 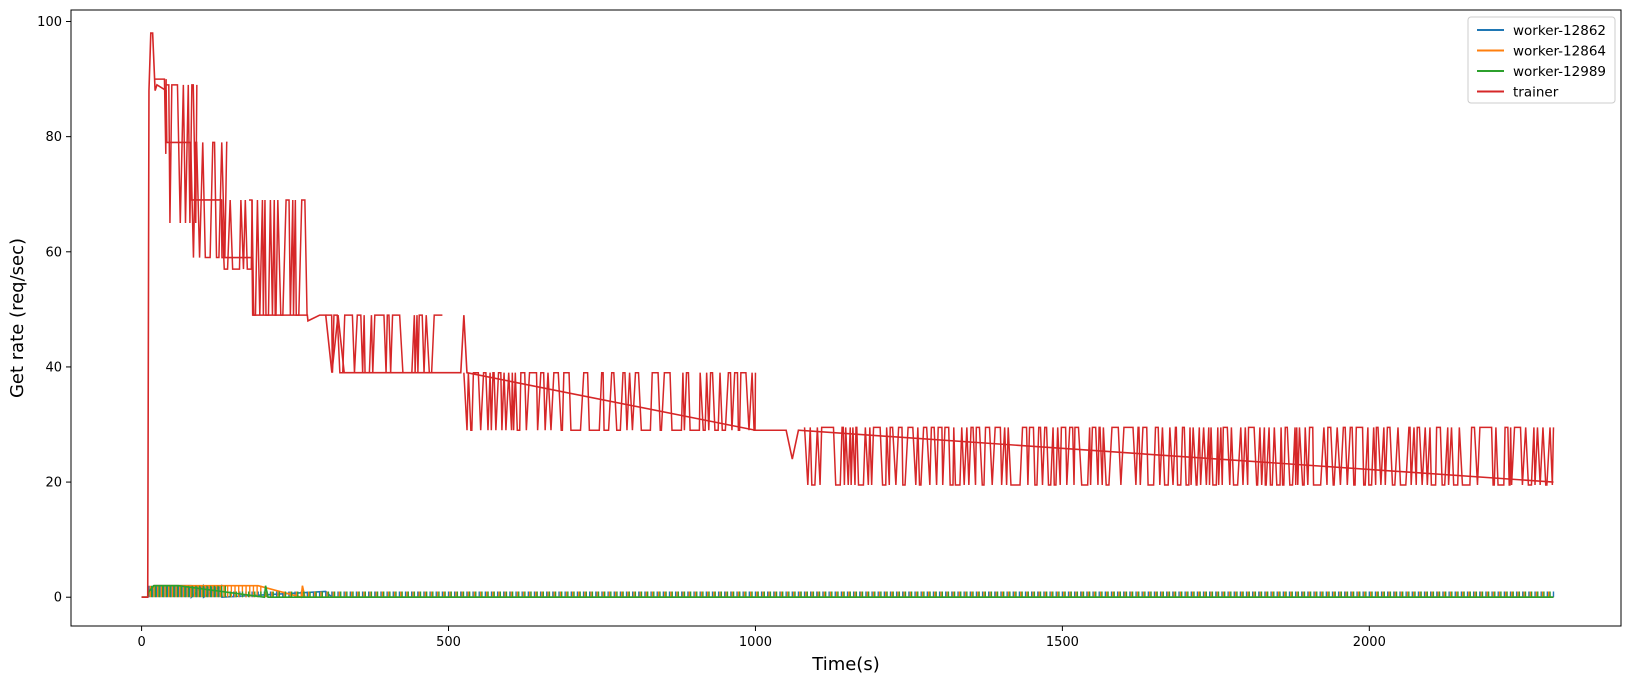 I want to click on y-tick-label: 80, so click(x=53, y=137).